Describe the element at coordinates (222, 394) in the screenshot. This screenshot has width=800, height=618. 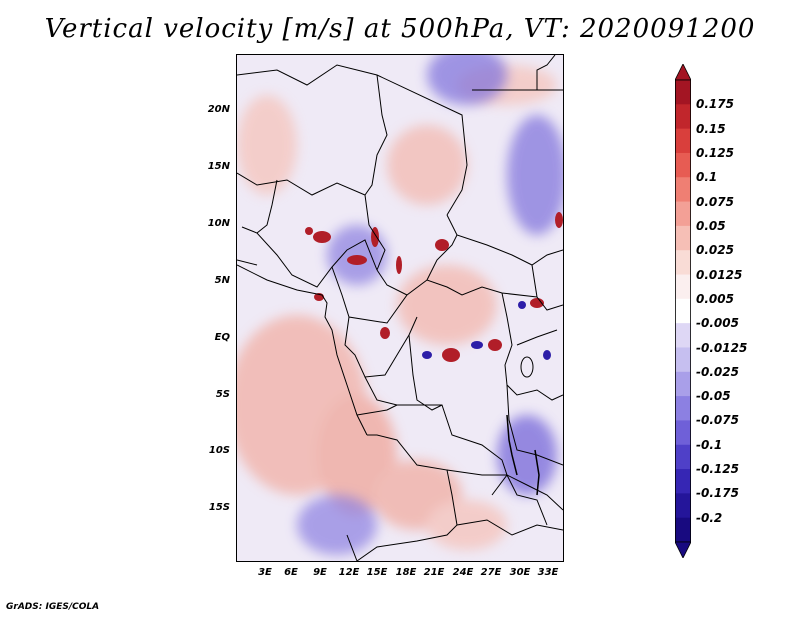
I see `lat-label: 5S` at that location.